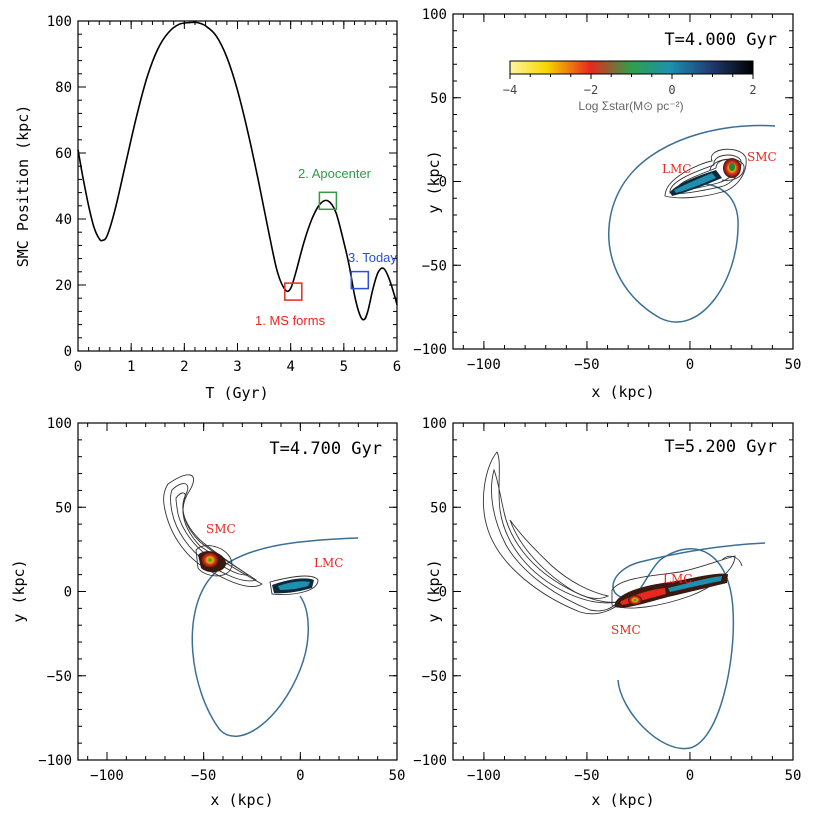 The height and width of the screenshot is (822, 817). Describe the element at coordinates (131, 367) in the screenshot. I see `x-tick-label: 1` at that location.